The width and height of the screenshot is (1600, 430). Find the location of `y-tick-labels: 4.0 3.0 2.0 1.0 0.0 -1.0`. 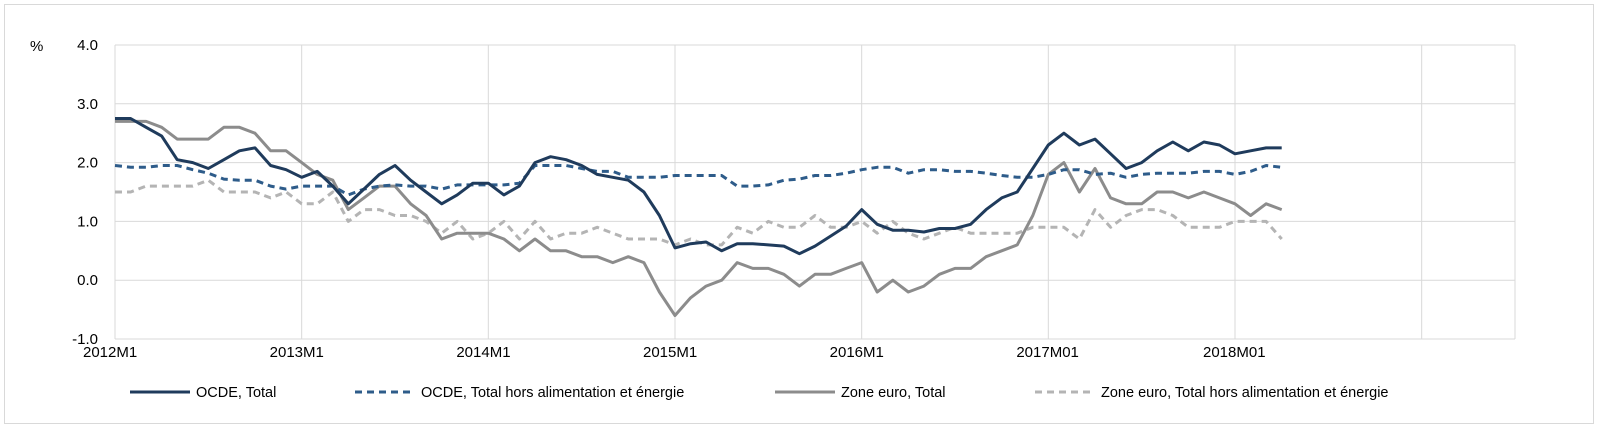

y-tick-labels: 4.0 3.0 2.0 1.0 0.0 -1.0 is located at coordinates (85, 192).